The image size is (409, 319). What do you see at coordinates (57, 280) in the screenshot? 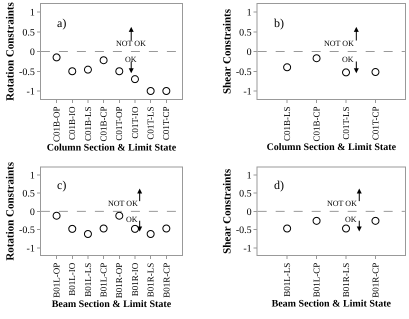
I see `x-tick-label: B01L-OP` at bounding box center [57, 280].